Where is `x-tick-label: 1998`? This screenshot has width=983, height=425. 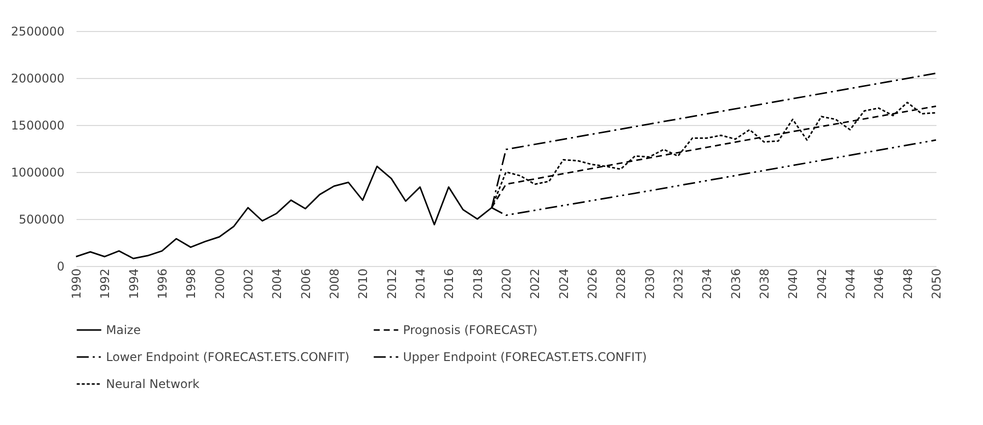
x-tick-label: 1998 is located at coordinates (191, 284).